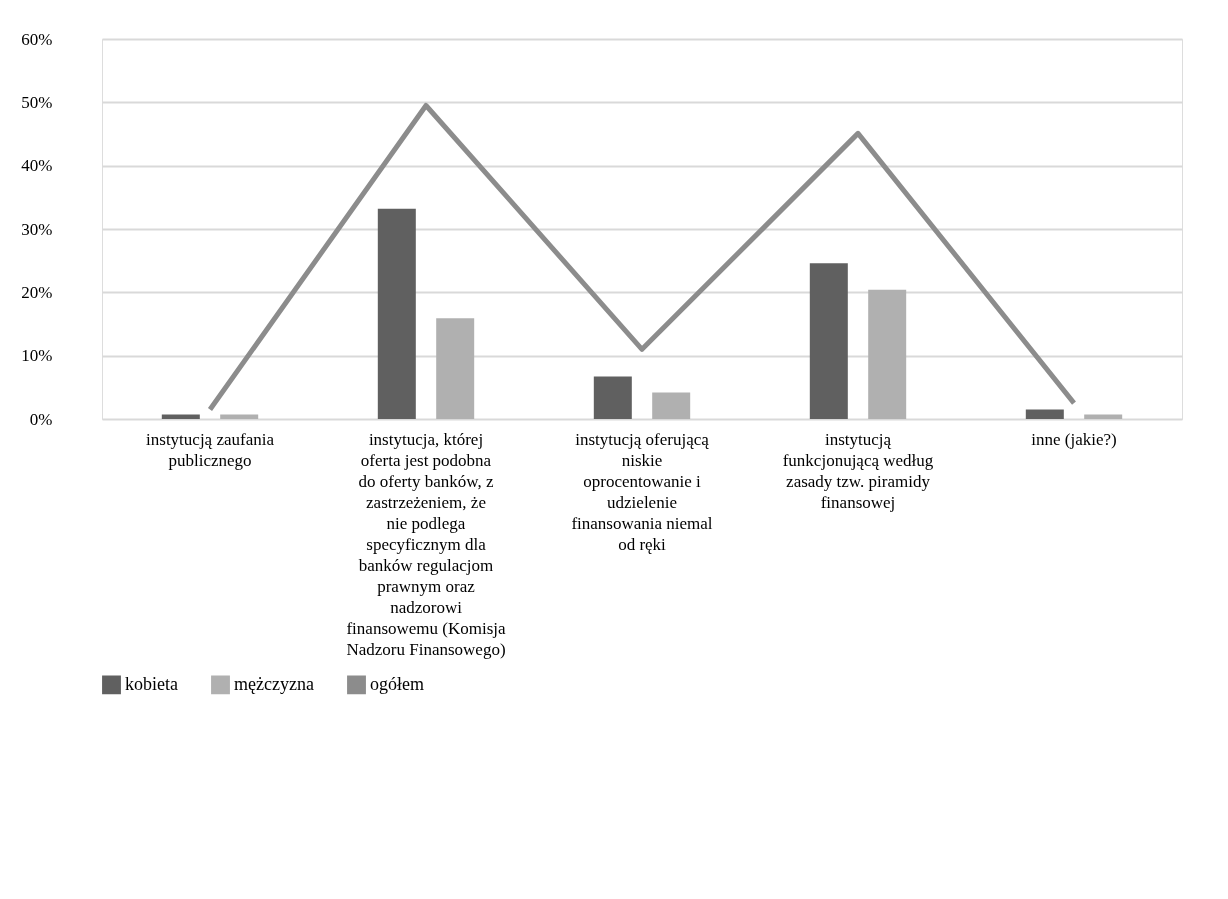 Image resolution: width=1228 pixels, height=899 pixels. Describe the element at coordinates (210, 449) in the screenshot. I see `x-tick-label: instytucją zaufania publicznego` at that location.